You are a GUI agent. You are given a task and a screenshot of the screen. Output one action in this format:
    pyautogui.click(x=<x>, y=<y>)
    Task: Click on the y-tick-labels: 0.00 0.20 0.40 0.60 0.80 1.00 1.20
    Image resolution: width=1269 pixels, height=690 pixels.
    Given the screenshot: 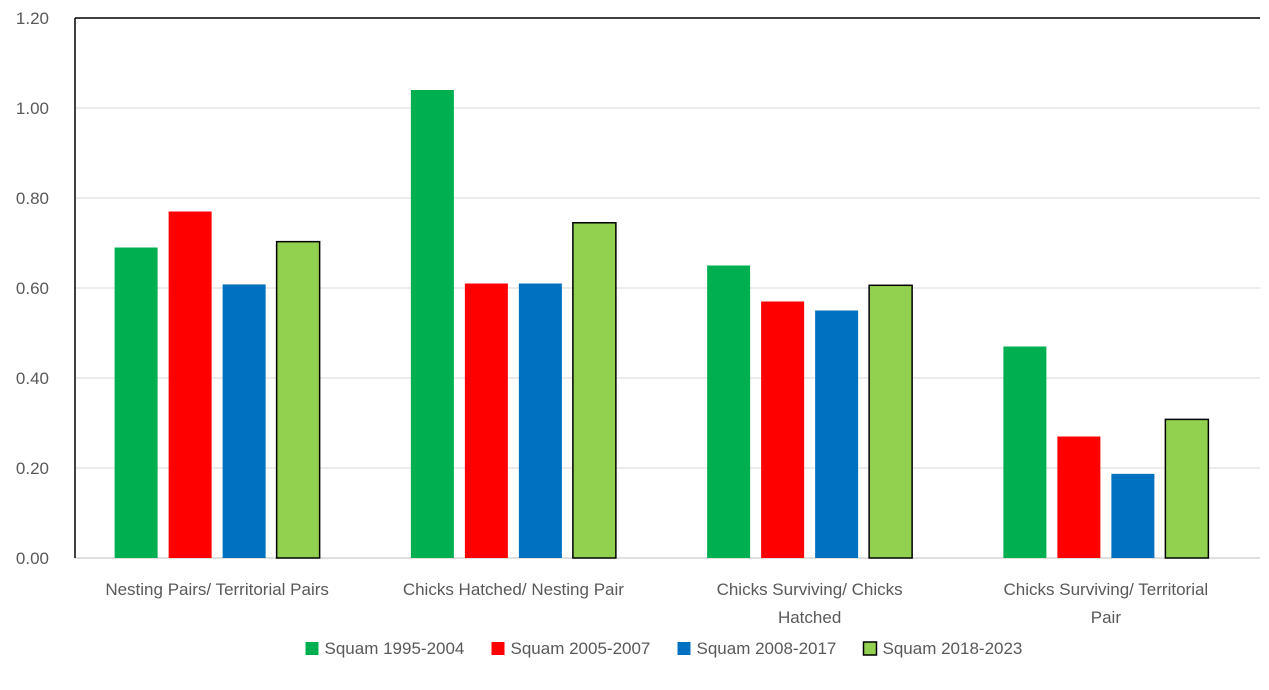 What is the action you would take?
    pyautogui.click(x=32, y=288)
    